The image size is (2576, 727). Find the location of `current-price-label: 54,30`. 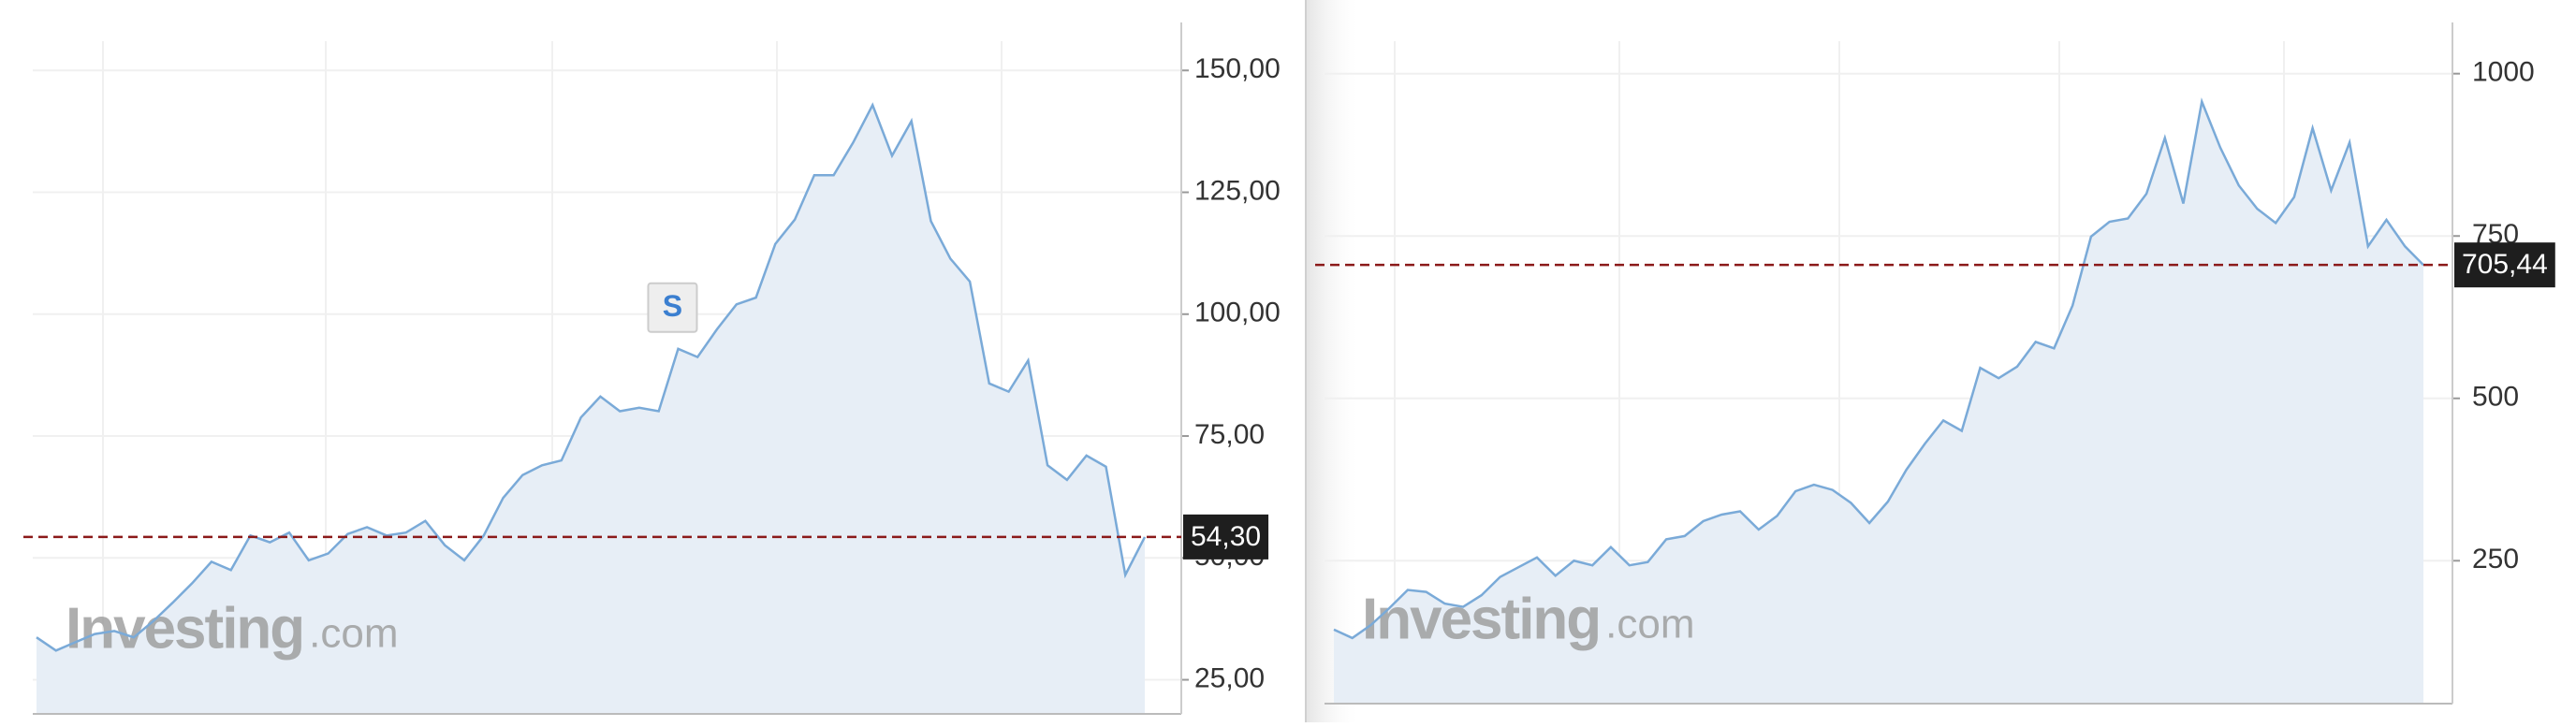

current-price-label: 54,30 is located at coordinates (1226, 536).